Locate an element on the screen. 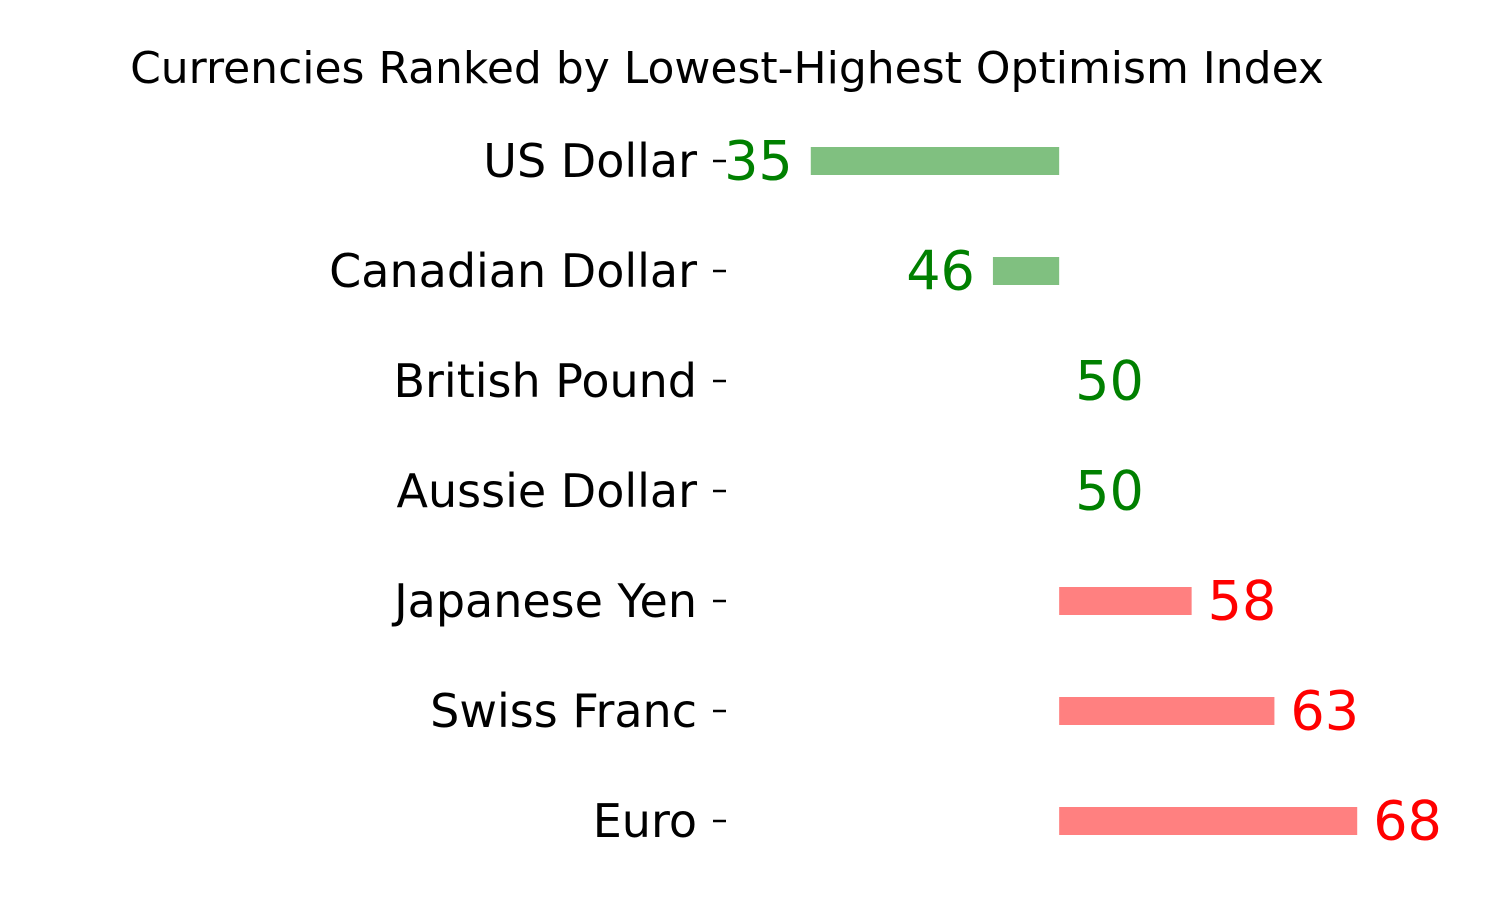 The height and width of the screenshot is (904, 1500). y-tick-label-canadian-dollar: Canadian Dollar is located at coordinates (513, 271).